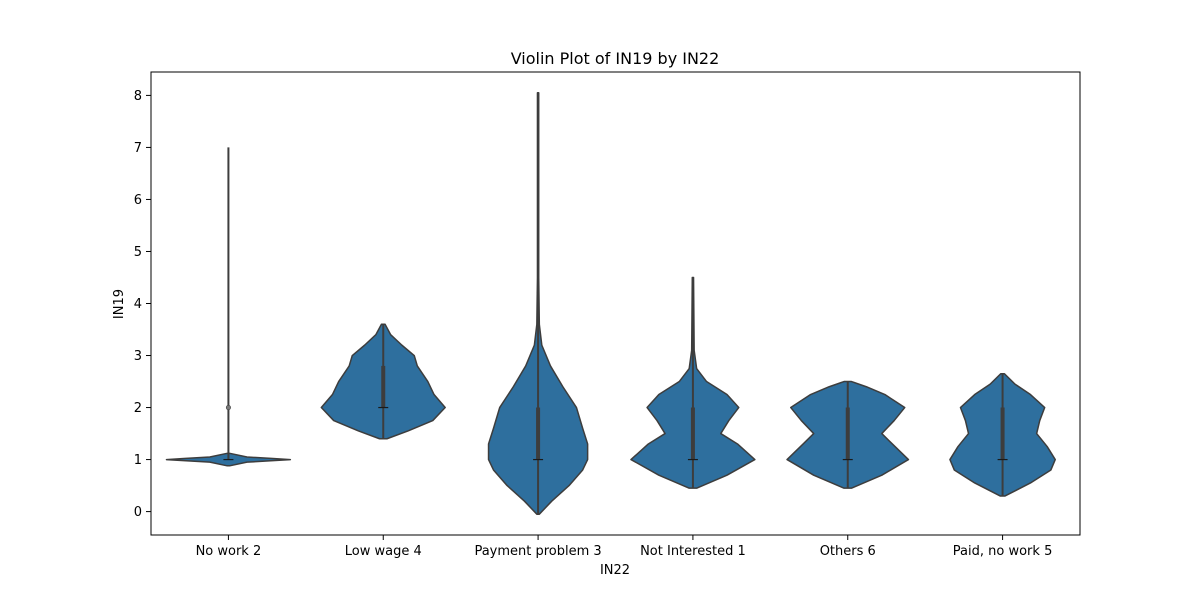 The image size is (1200, 600). What do you see at coordinates (138, 460) in the screenshot?
I see `y-tick-label: 1` at bounding box center [138, 460].